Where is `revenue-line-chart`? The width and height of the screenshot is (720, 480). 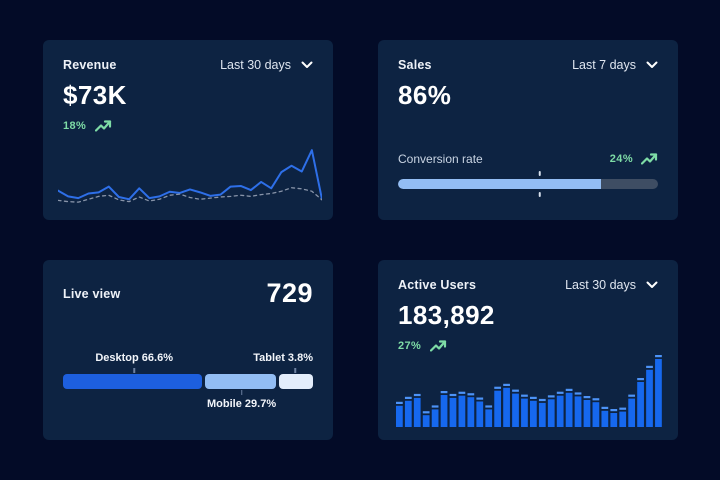 revenue-line-chart is located at coordinates (190, 174).